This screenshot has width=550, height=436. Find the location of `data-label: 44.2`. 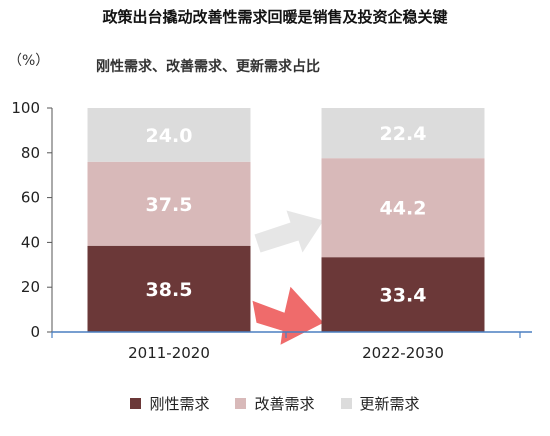

data-label: 44.2 is located at coordinates (403, 209).